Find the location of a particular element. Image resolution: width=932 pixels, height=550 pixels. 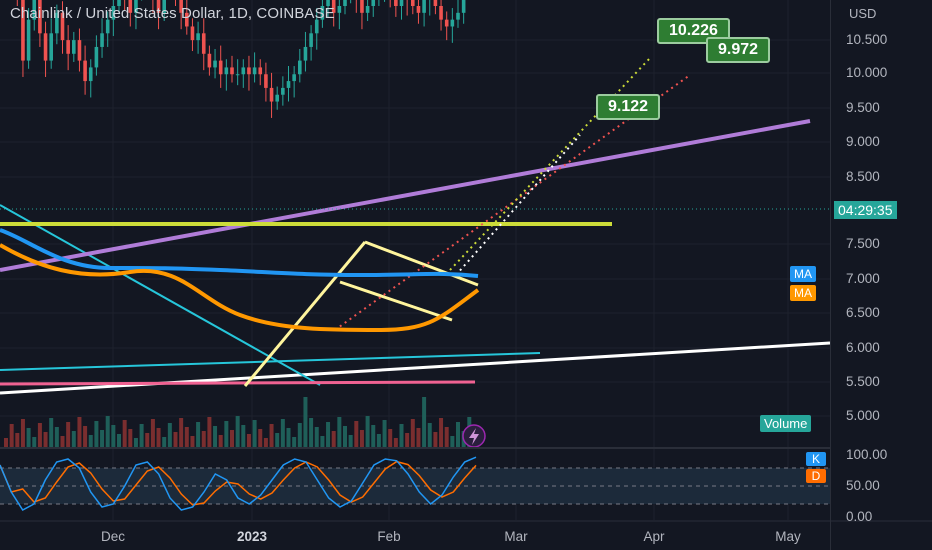

price-tick-label: 5.500 is located at coordinates (863, 381).